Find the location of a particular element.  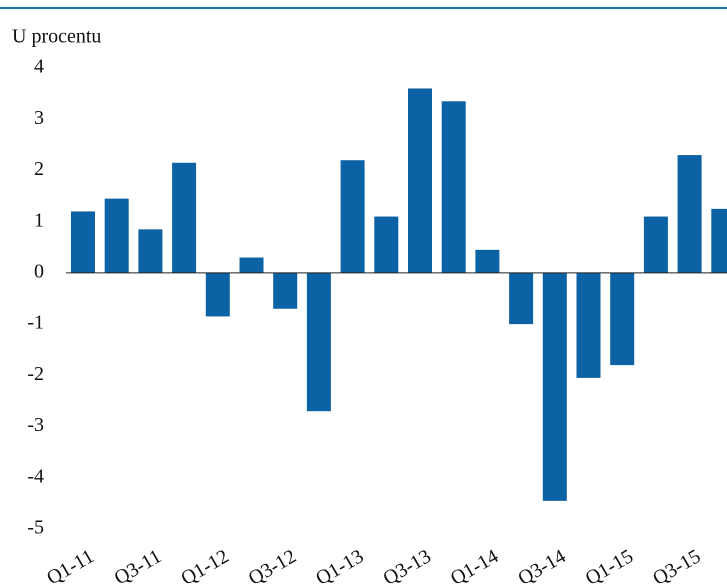

y-axis-label: U procentu is located at coordinates (56, 37).